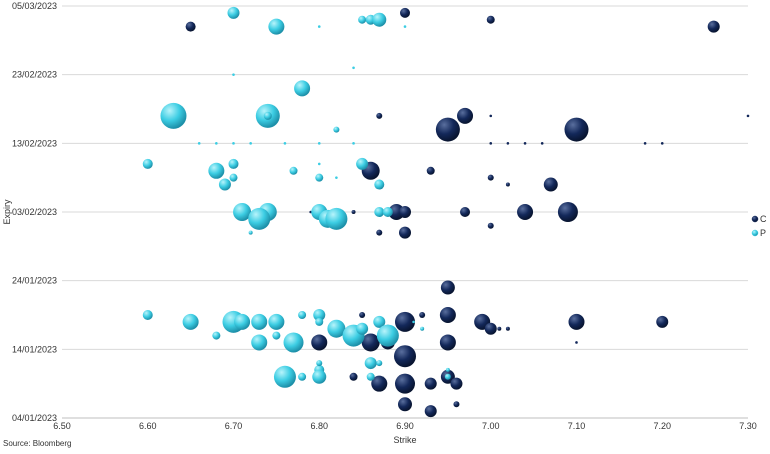 The width and height of the screenshot is (770, 454). Describe the element at coordinates (37, 443) in the screenshot. I see `source-note: Source: Bloomberg` at that location.